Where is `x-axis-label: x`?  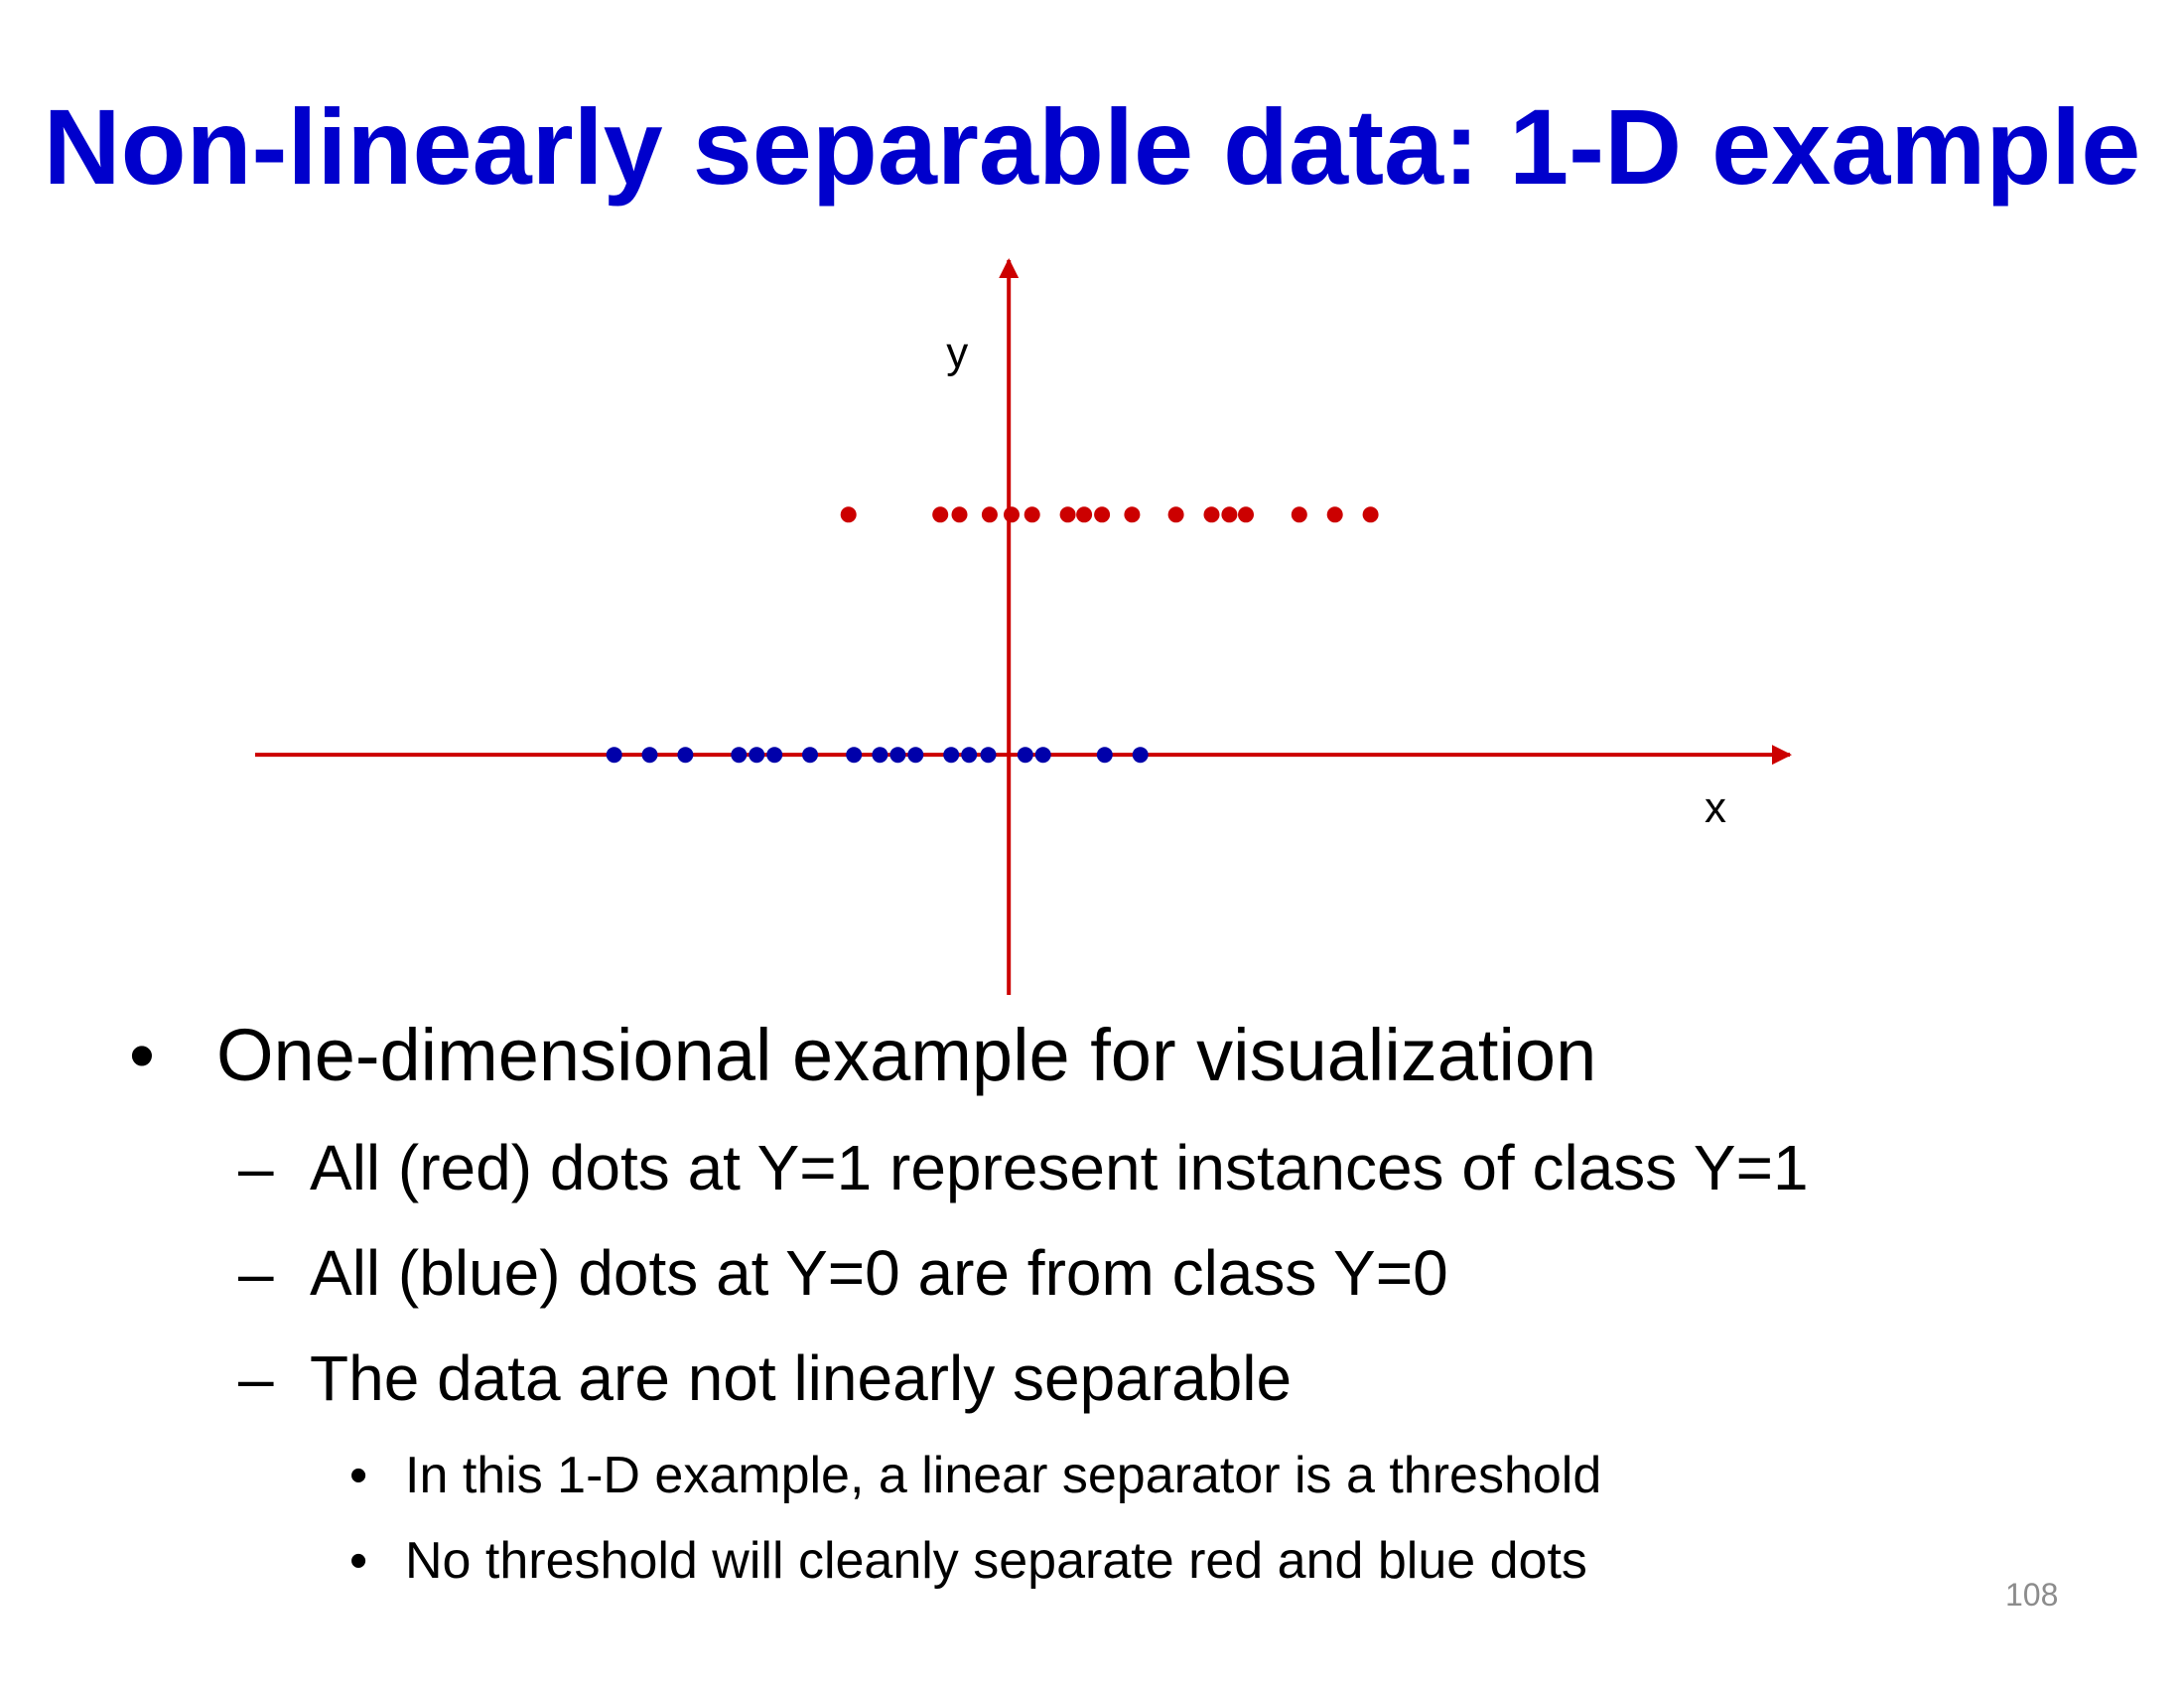 x-axis-label: x is located at coordinates (1715, 807).